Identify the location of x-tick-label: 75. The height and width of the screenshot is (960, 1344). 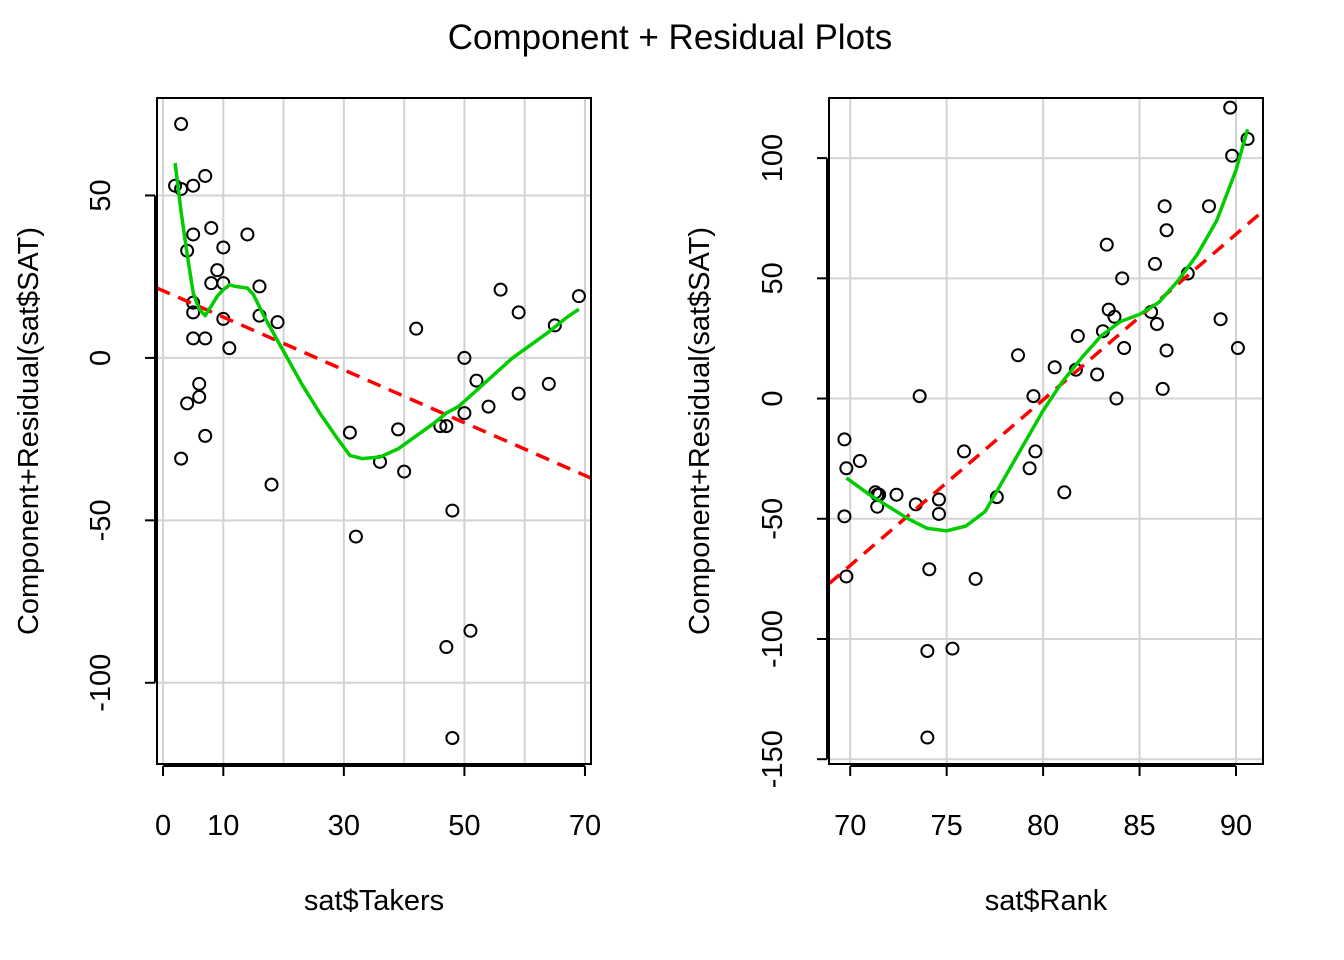
(947, 826).